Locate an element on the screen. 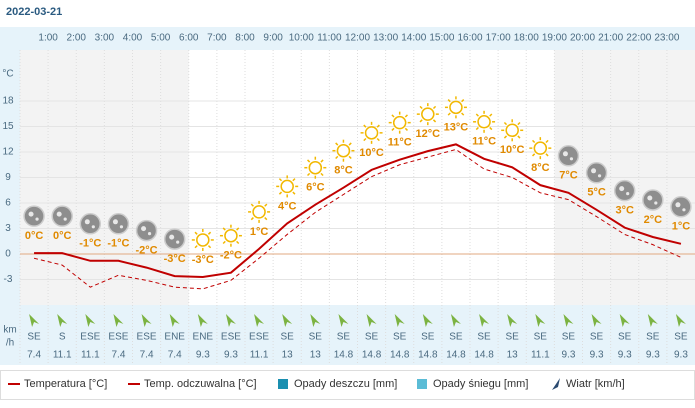 The image size is (695, 408). x-tick-label: 2:00 is located at coordinates (77, 38).